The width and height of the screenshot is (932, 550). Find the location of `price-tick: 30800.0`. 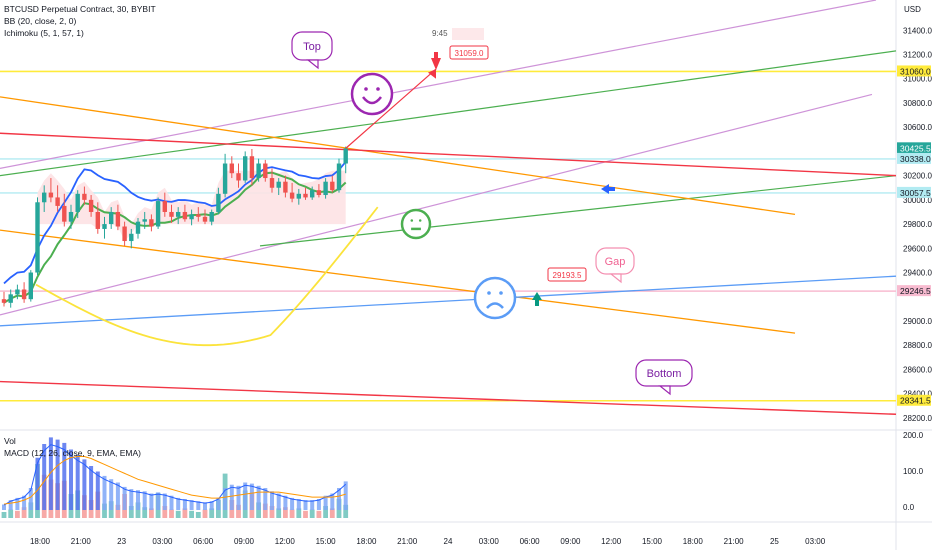

price-tick: 30800.0 is located at coordinates (917, 103).